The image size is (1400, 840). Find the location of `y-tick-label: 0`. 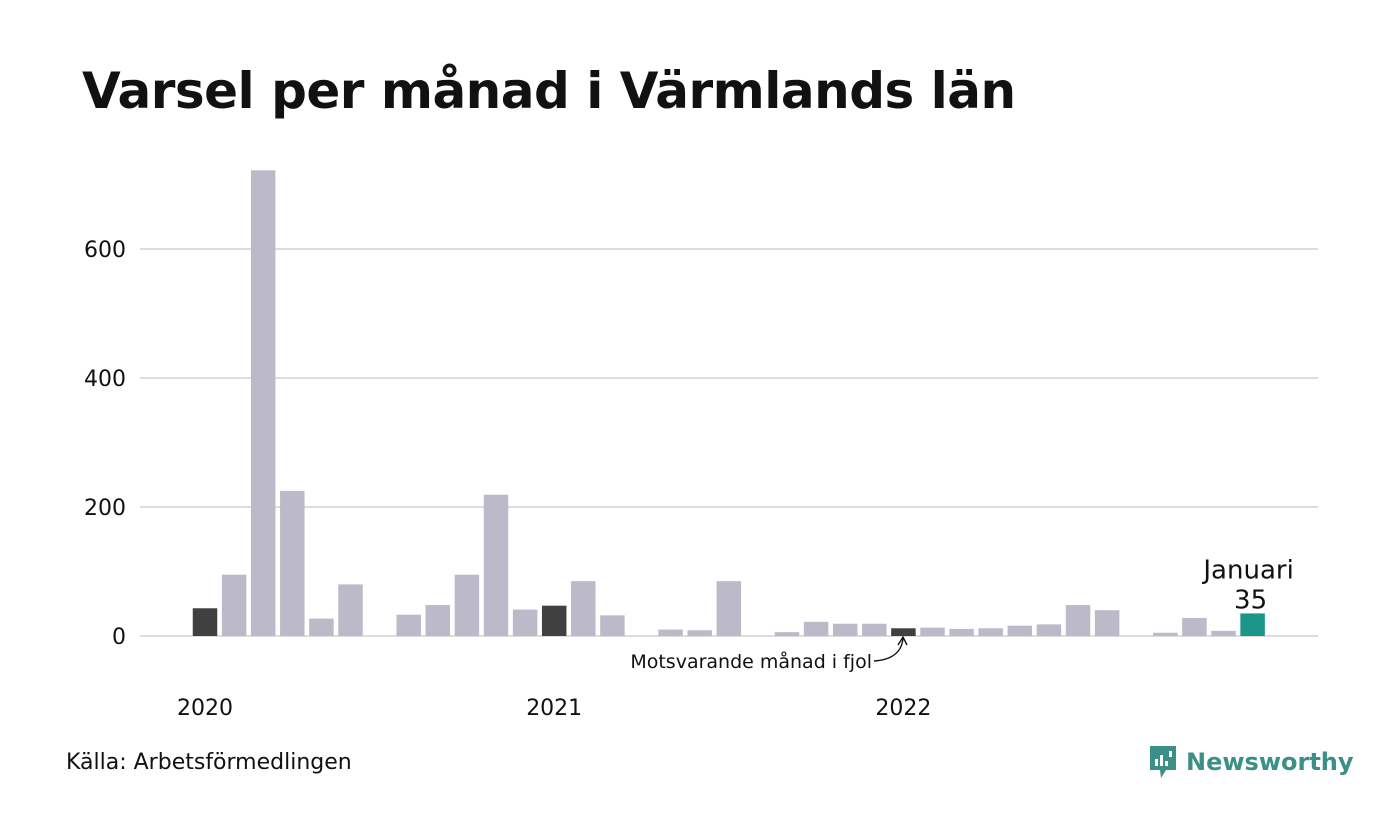

y-tick-label: 0 is located at coordinates (119, 637).